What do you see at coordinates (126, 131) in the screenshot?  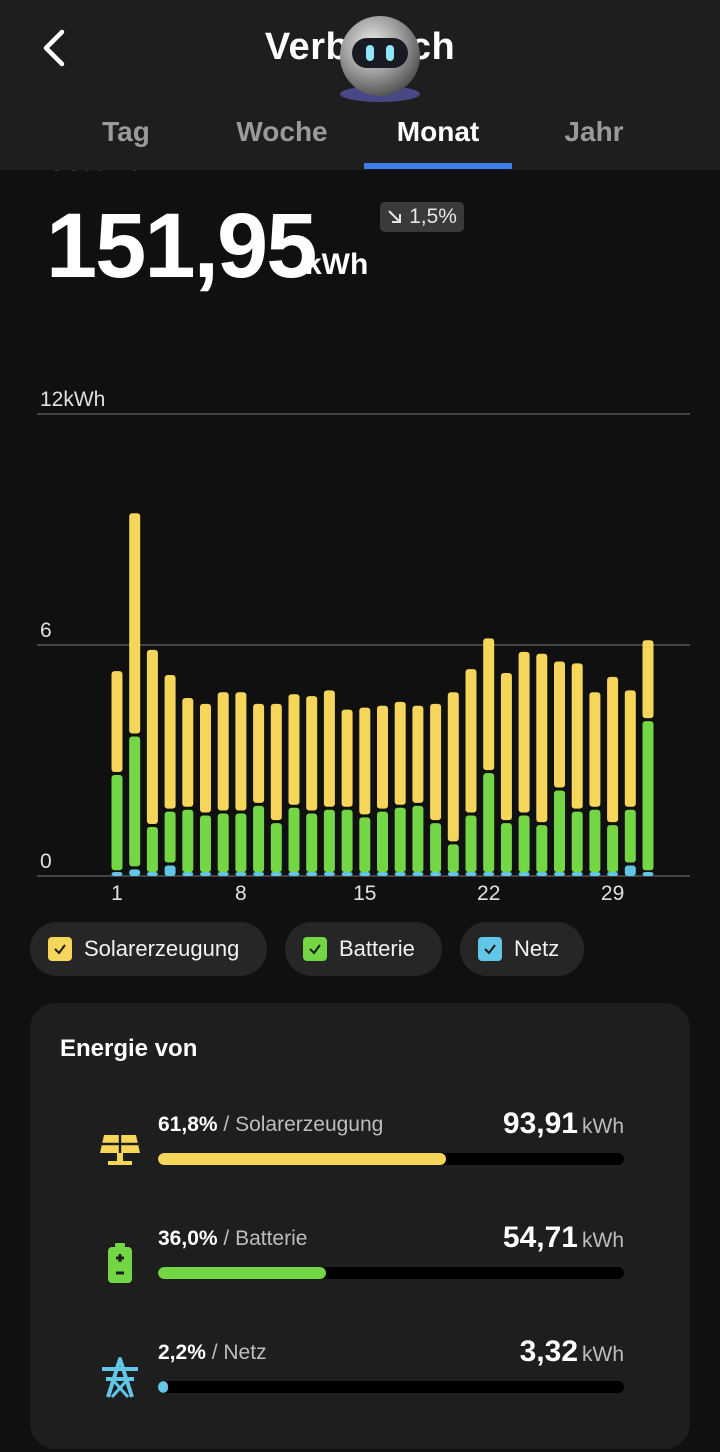 I see `tab-tag: Tag` at bounding box center [126, 131].